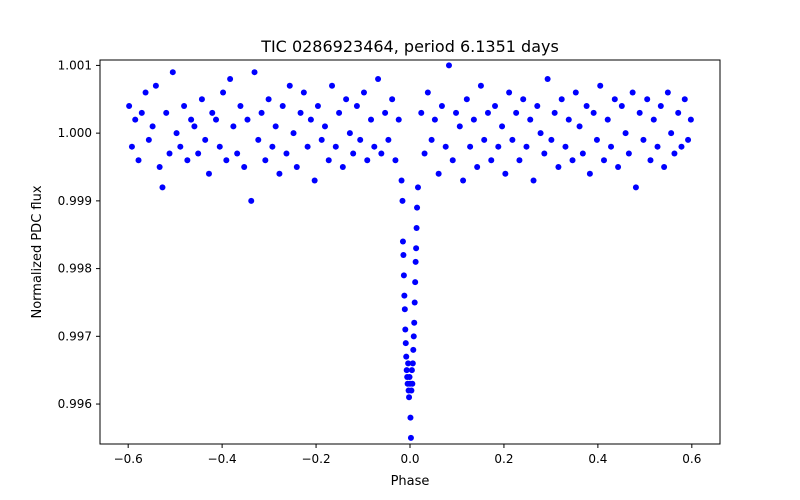 This screenshot has width=800, height=500. Describe the element at coordinates (409, 459) in the screenshot. I see `x-tick-label: 0.0` at that location.